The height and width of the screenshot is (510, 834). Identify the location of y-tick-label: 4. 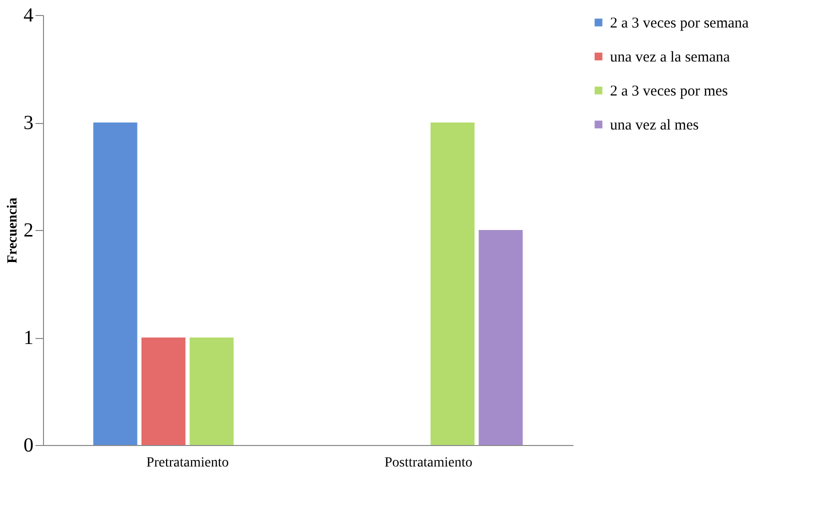
(29, 15).